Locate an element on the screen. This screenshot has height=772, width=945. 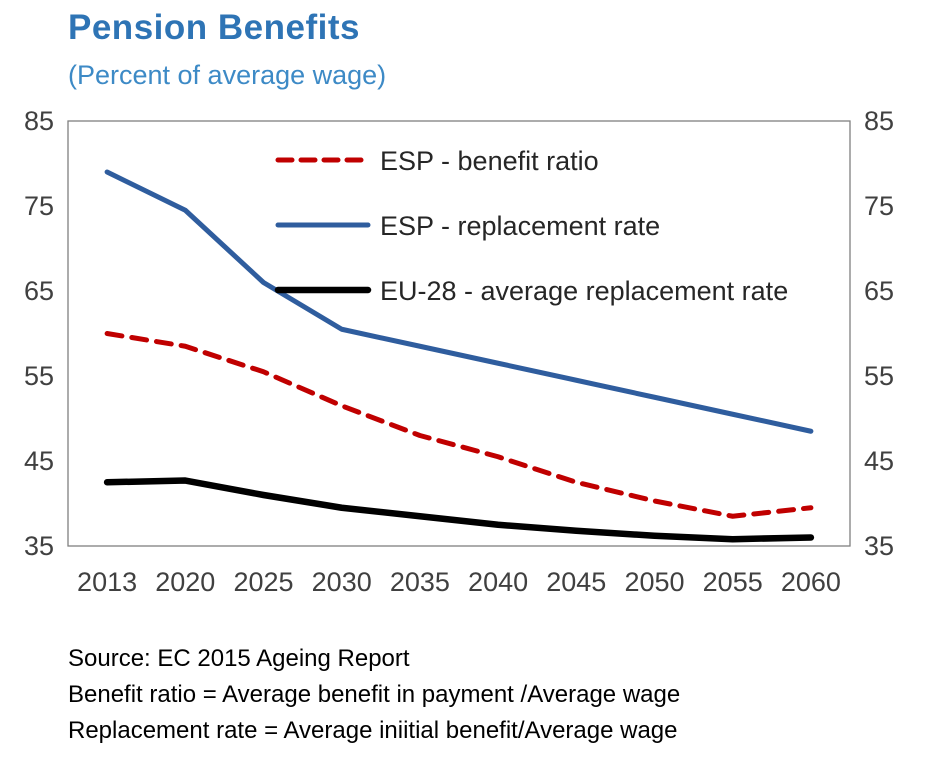
y-tick-label-left: 85 is located at coordinates (39, 121).